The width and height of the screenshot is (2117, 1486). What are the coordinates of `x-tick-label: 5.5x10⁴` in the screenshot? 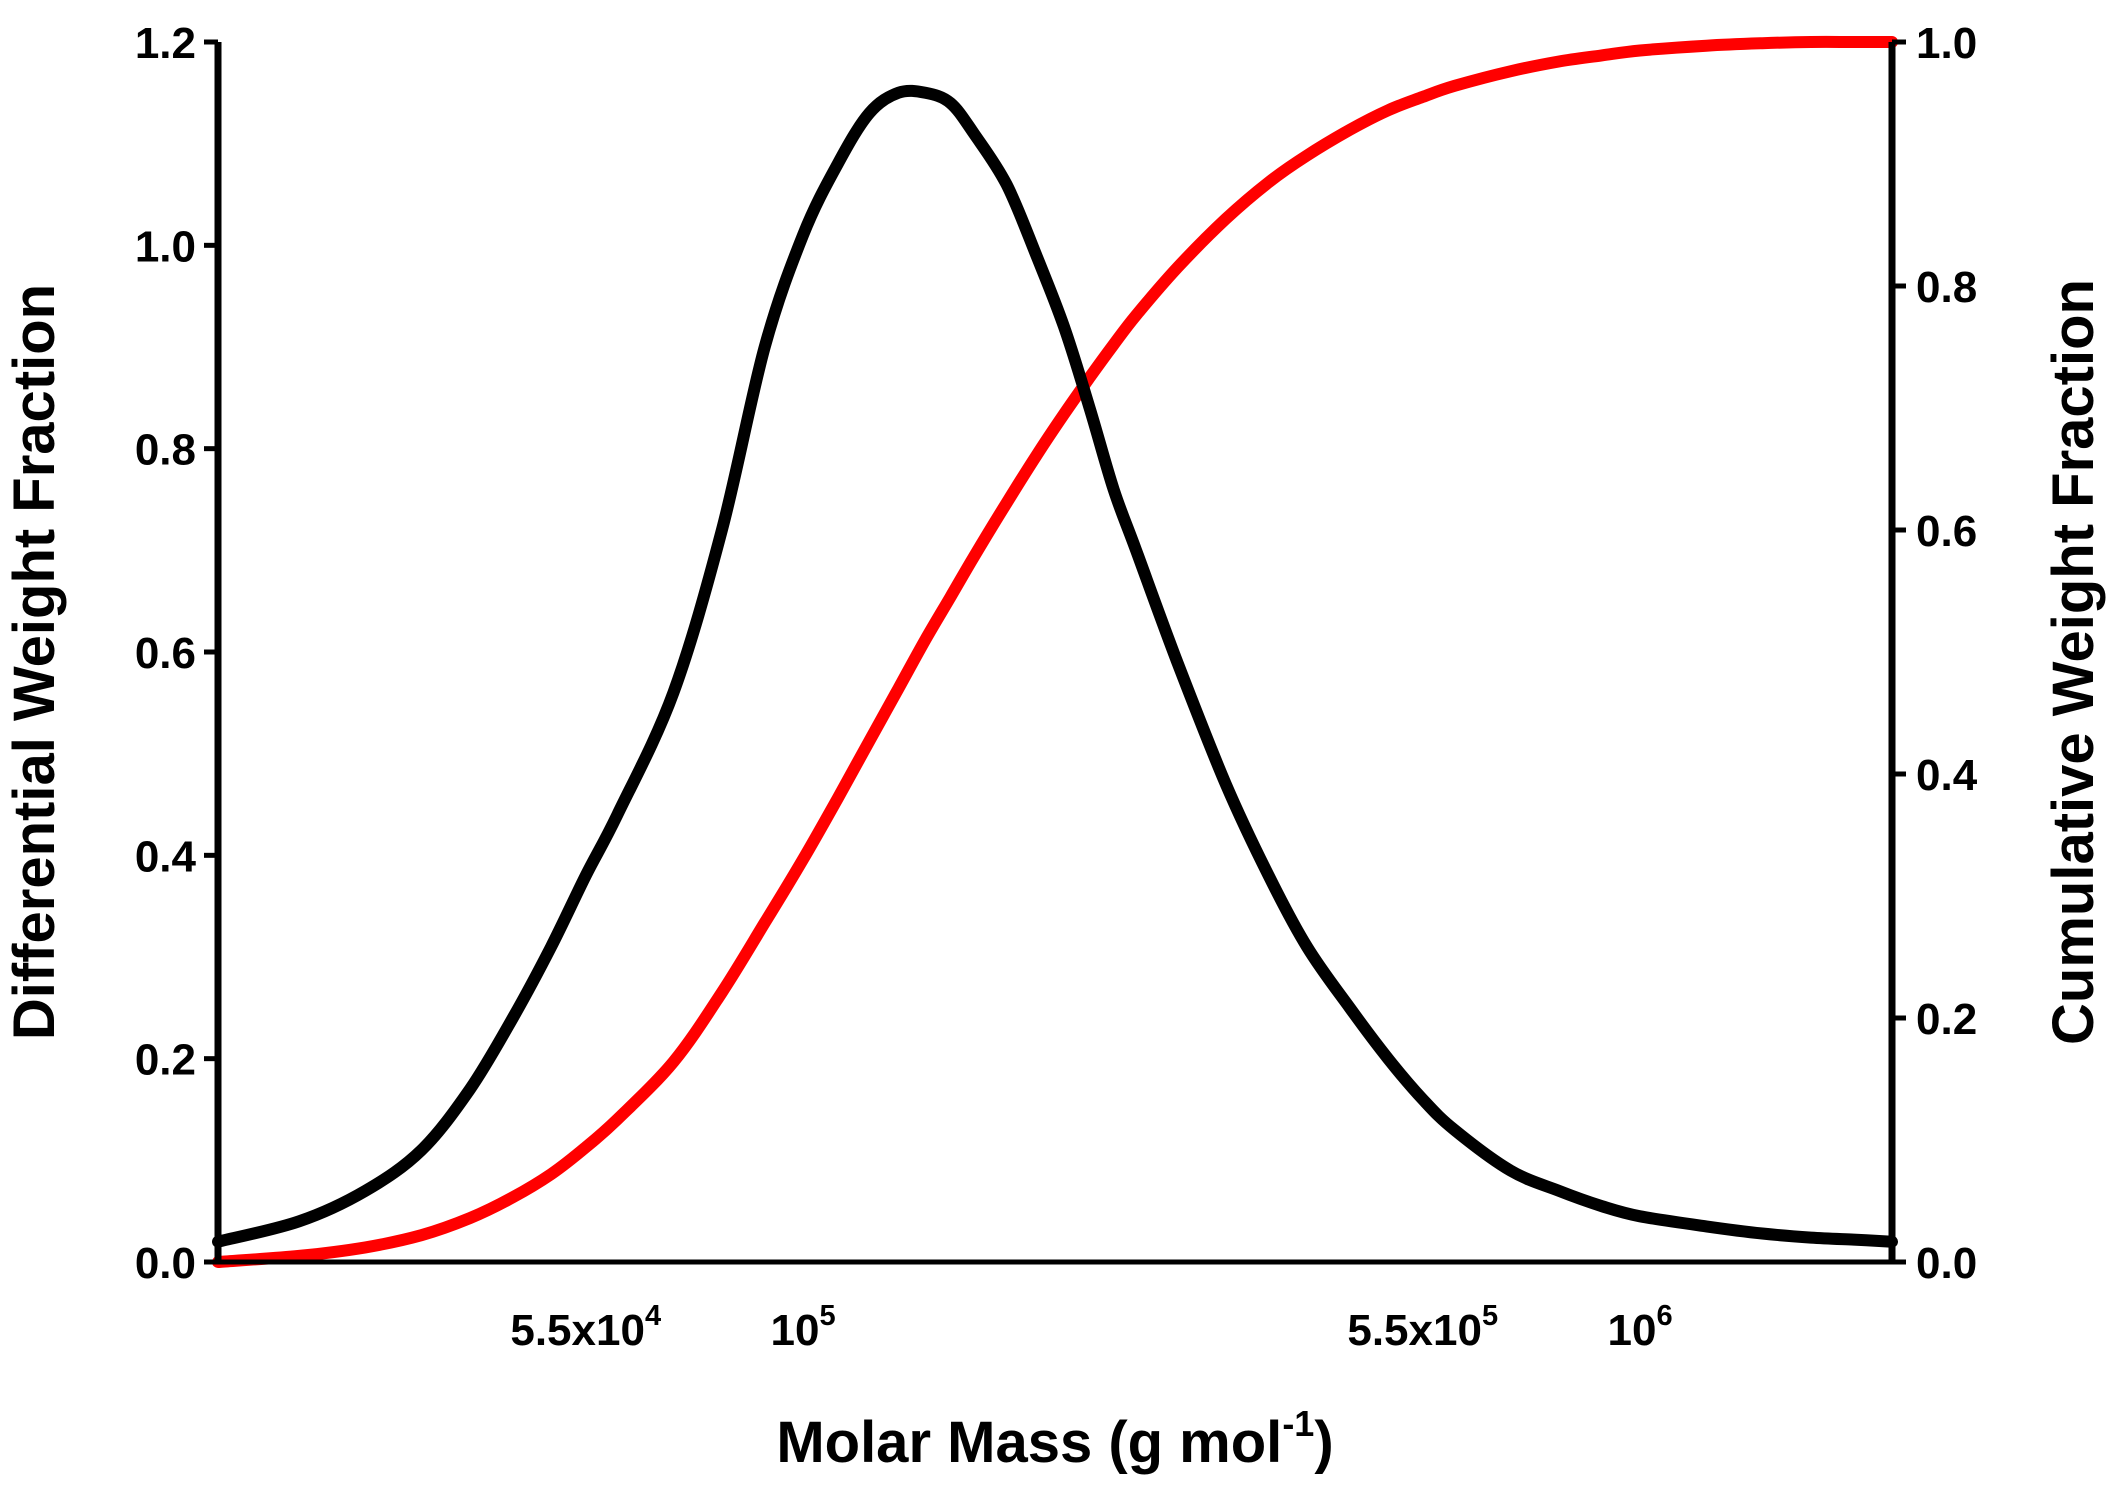 It's located at (585, 1327).